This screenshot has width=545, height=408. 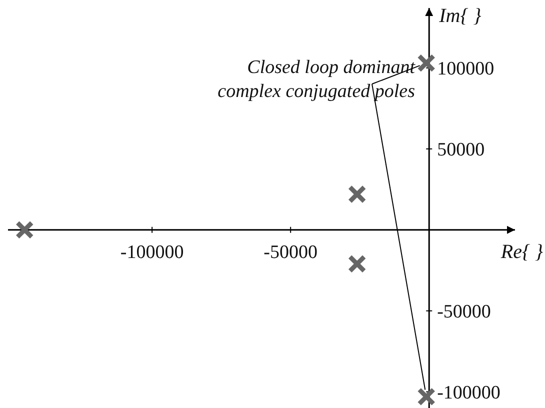 I want to click on annotation: Closed loop dominant complex conjugated poles, so click(x=317, y=79).